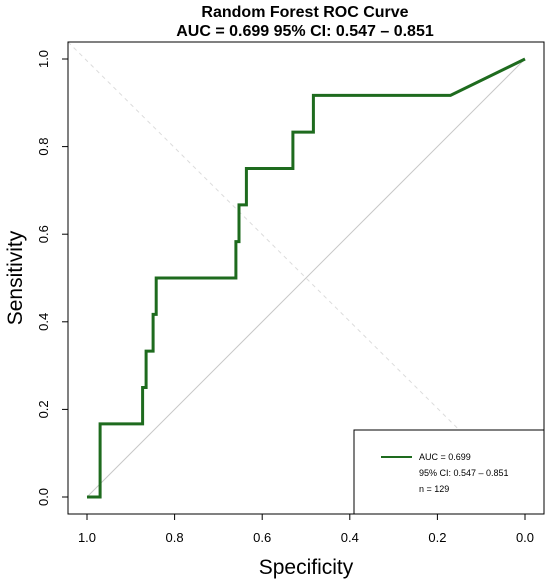  Describe the element at coordinates (43, 59) in the screenshot. I see `y-tick-label: 1.0` at that location.